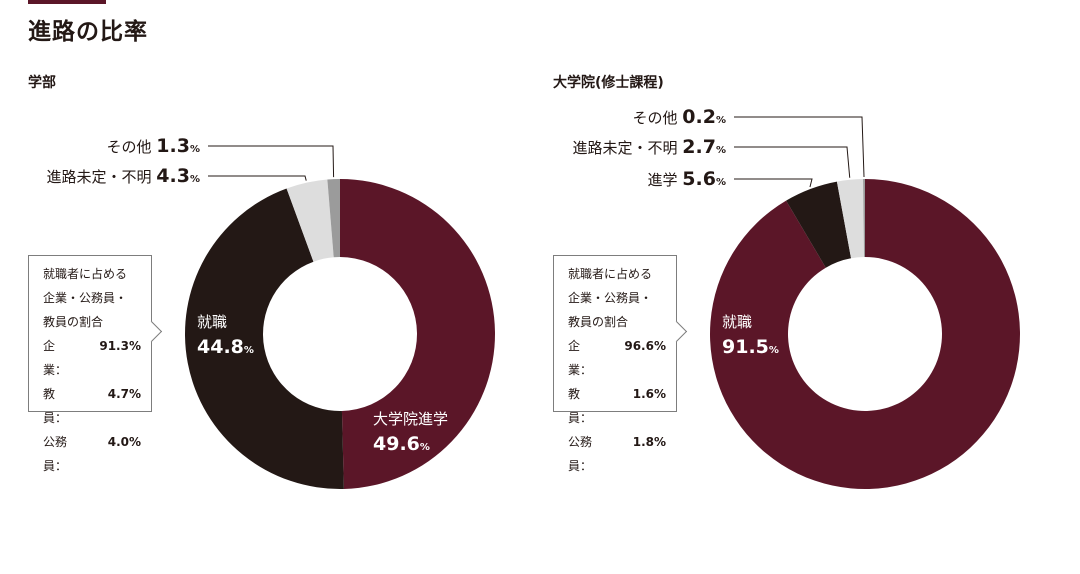 The width and height of the screenshot is (1080, 574). What do you see at coordinates (123, 176) in the screenshot?
I see `slice-label-ug-2: 進路未定・不明 4.3%` at bounding box center [123, 176].